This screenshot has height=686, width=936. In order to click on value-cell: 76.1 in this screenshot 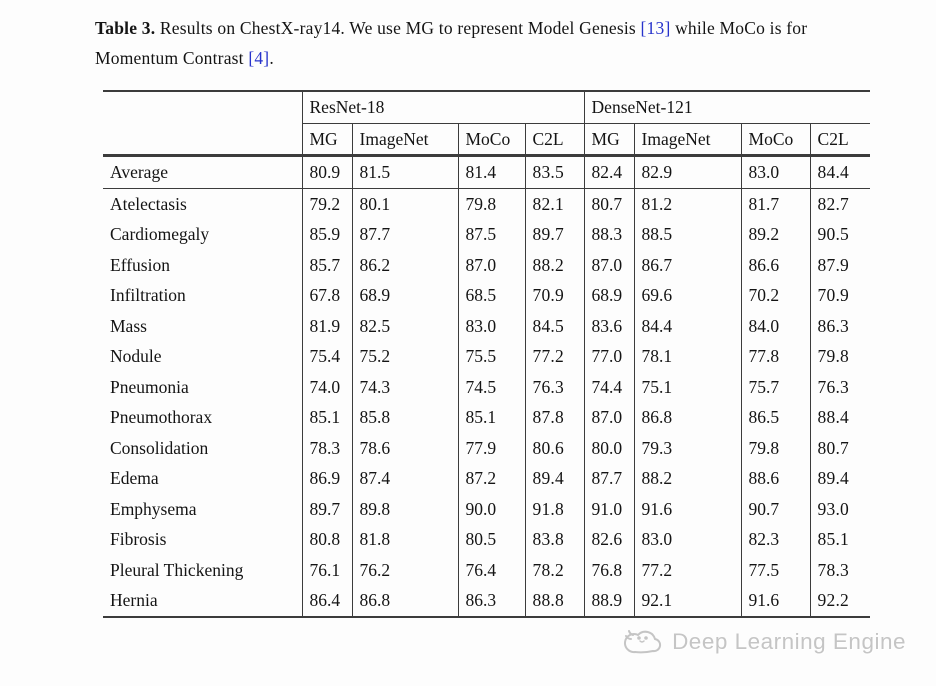, I will do `click(326, 569)`.